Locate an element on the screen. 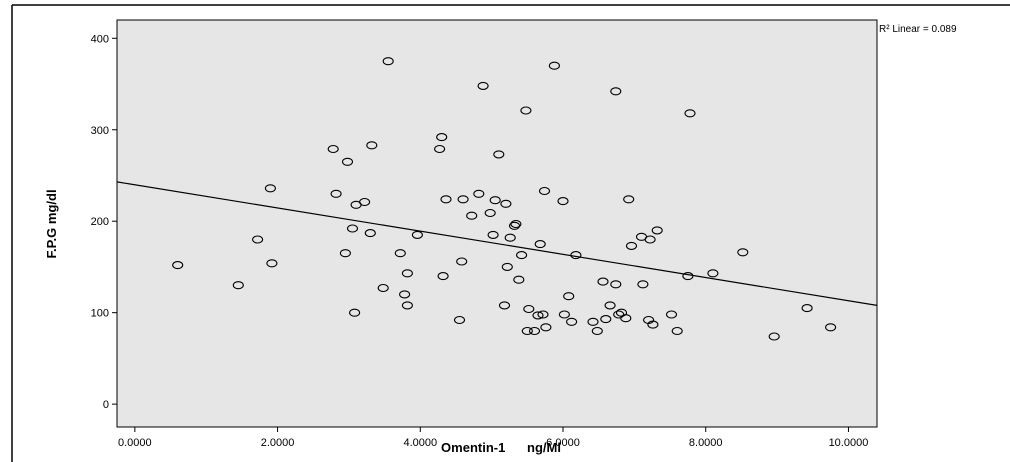 This screenshot has height=462, width=1010. y-tick-label: 200 is located at coordinates (100, 222).